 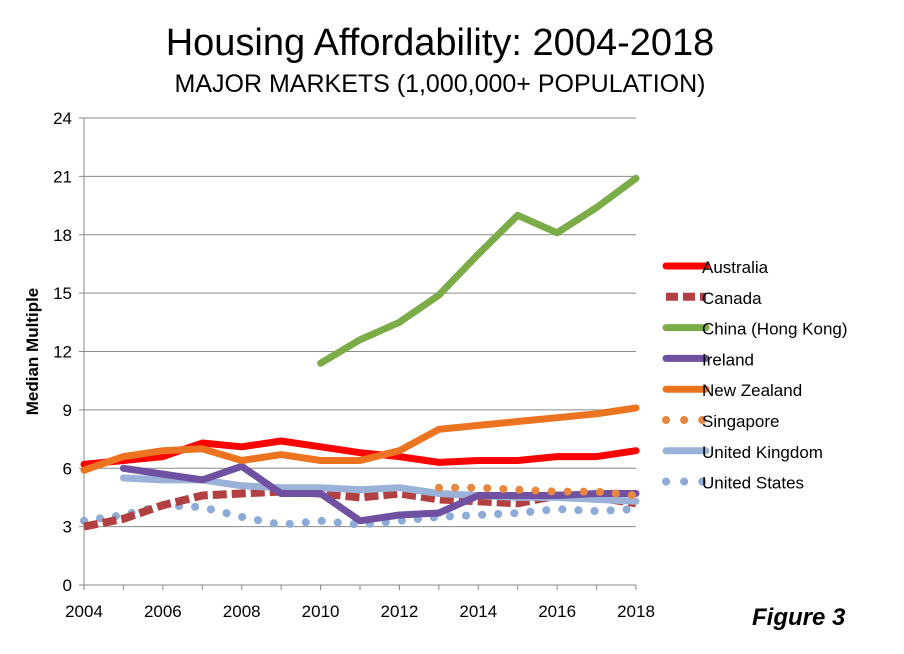 I want to click on x-tick-label: 2008, so click(x=242, y=611).